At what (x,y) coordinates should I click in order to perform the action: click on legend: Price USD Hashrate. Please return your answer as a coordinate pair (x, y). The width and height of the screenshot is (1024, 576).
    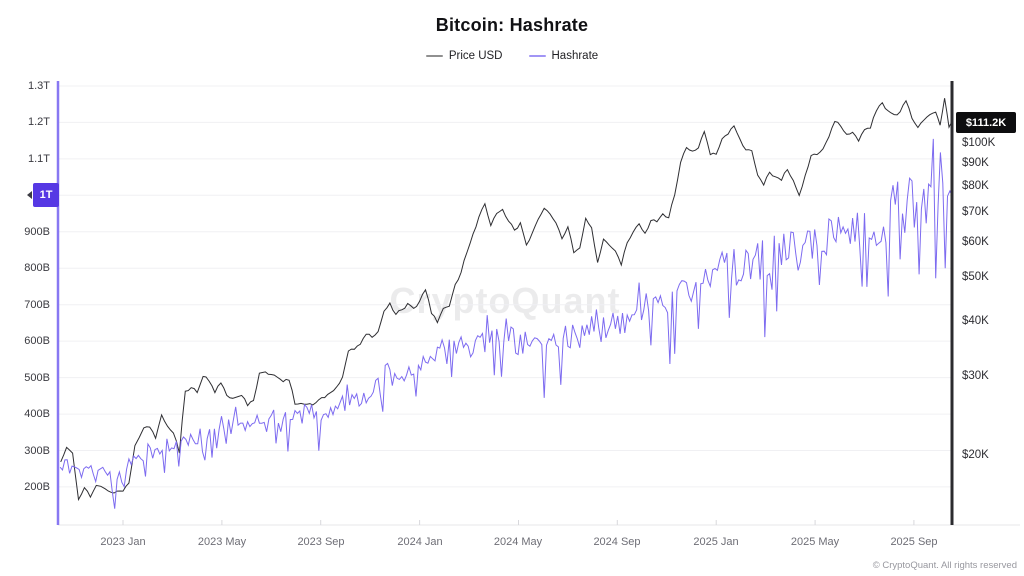
    Looking at the image, I should click on (512, 56).